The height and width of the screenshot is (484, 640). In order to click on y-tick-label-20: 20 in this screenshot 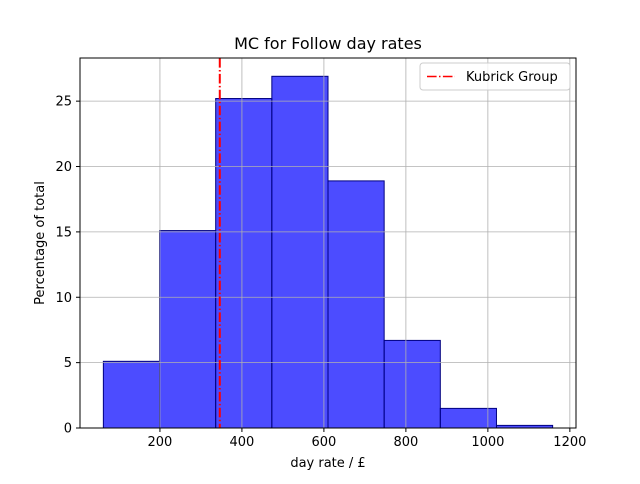, I will do `click(63, 167)`.